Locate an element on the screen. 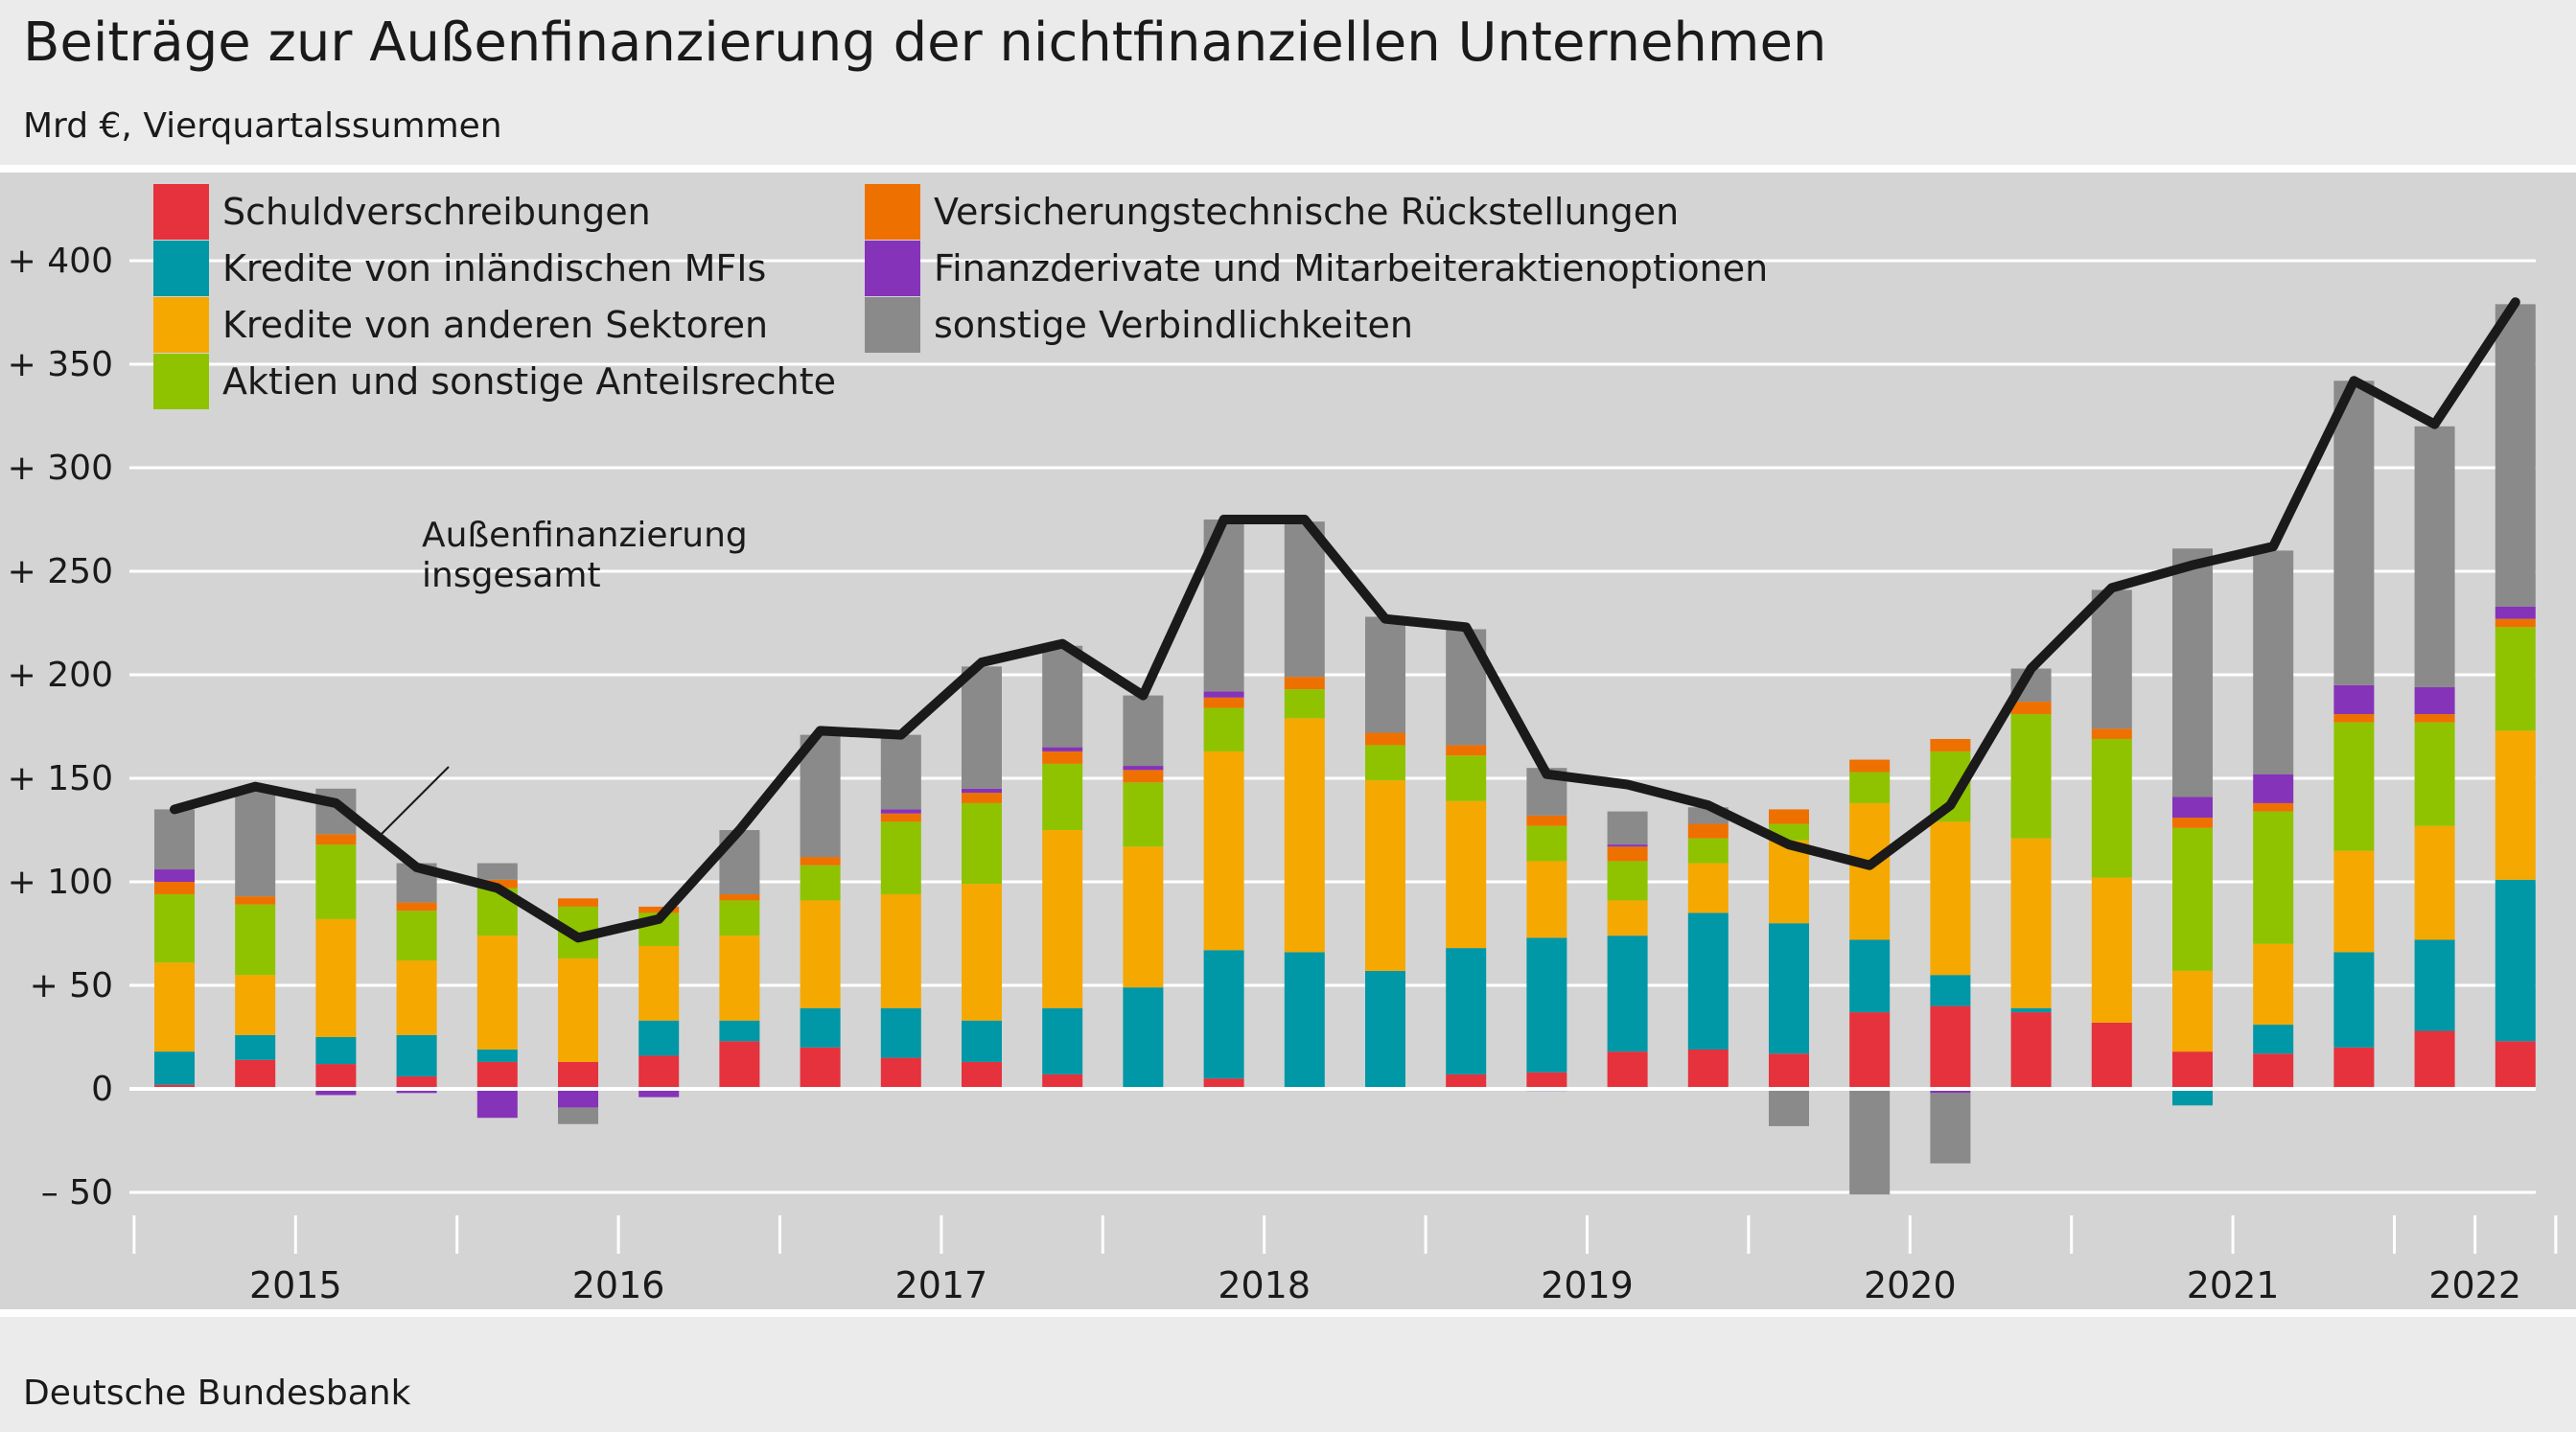  legend-label: sonstige Verbindlichkeiten is located at coordinates (1173, 325).